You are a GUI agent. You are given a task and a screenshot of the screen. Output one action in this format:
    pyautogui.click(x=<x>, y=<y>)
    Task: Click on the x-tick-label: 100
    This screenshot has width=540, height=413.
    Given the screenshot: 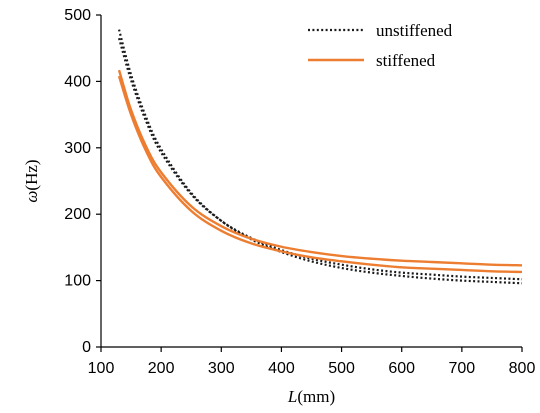 What is the action you would take?
    pyautogui.click(x=101, y=368)
    